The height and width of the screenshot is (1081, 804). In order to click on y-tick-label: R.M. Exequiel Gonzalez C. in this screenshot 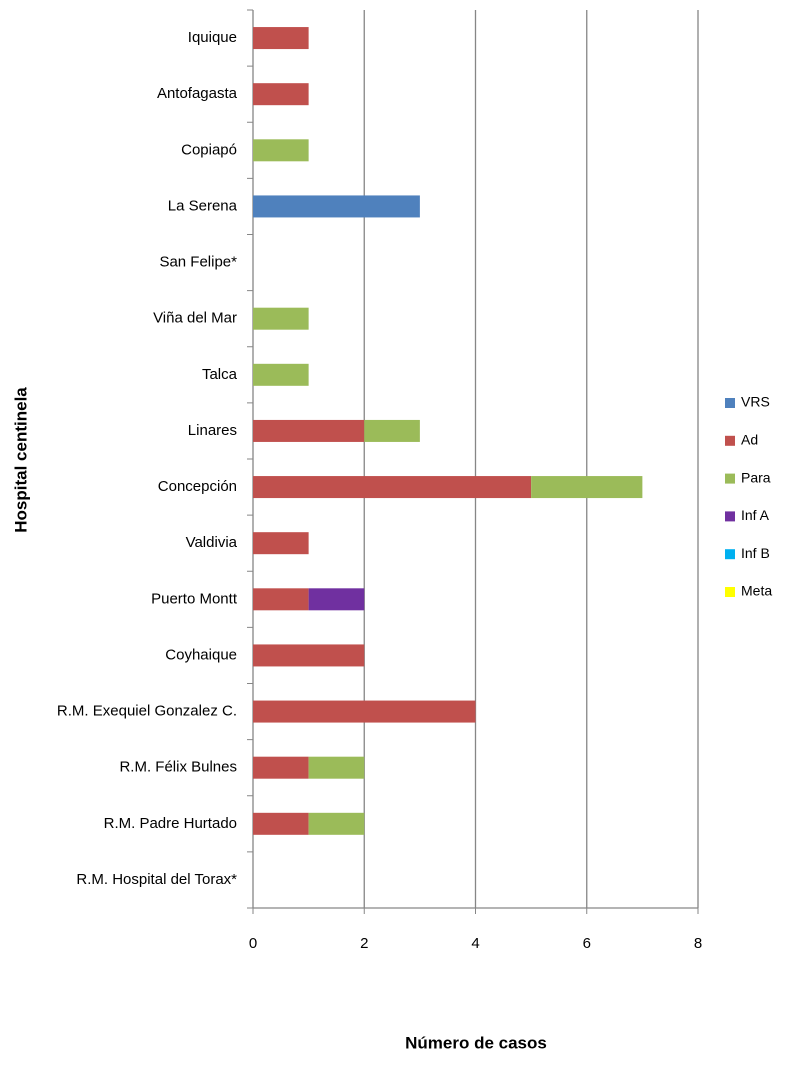, I will do `click(147, 711)`.